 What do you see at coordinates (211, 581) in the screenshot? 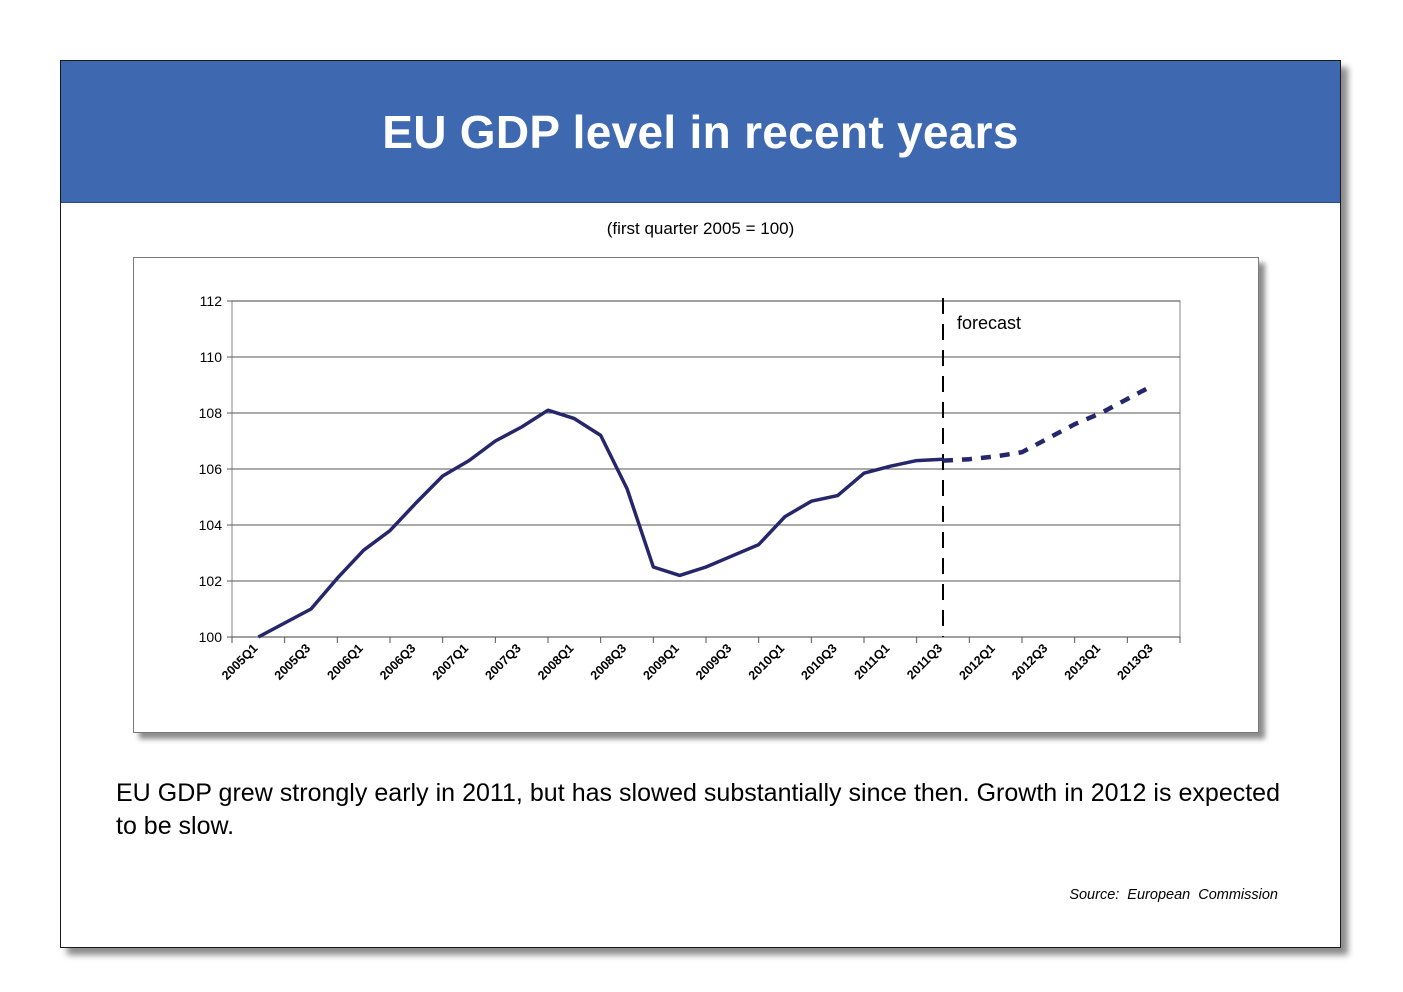
I see `y-tick-label: 102` at bounding box center [211, 581].